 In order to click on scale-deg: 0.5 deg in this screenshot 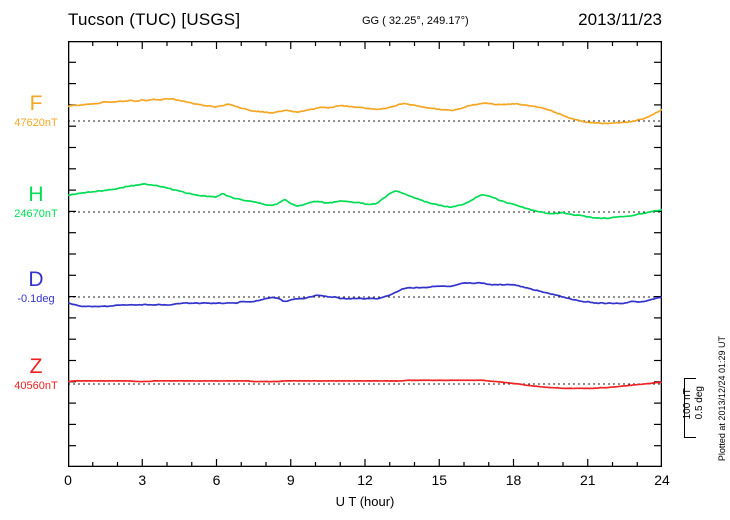, I will do `click(699, 403)`.